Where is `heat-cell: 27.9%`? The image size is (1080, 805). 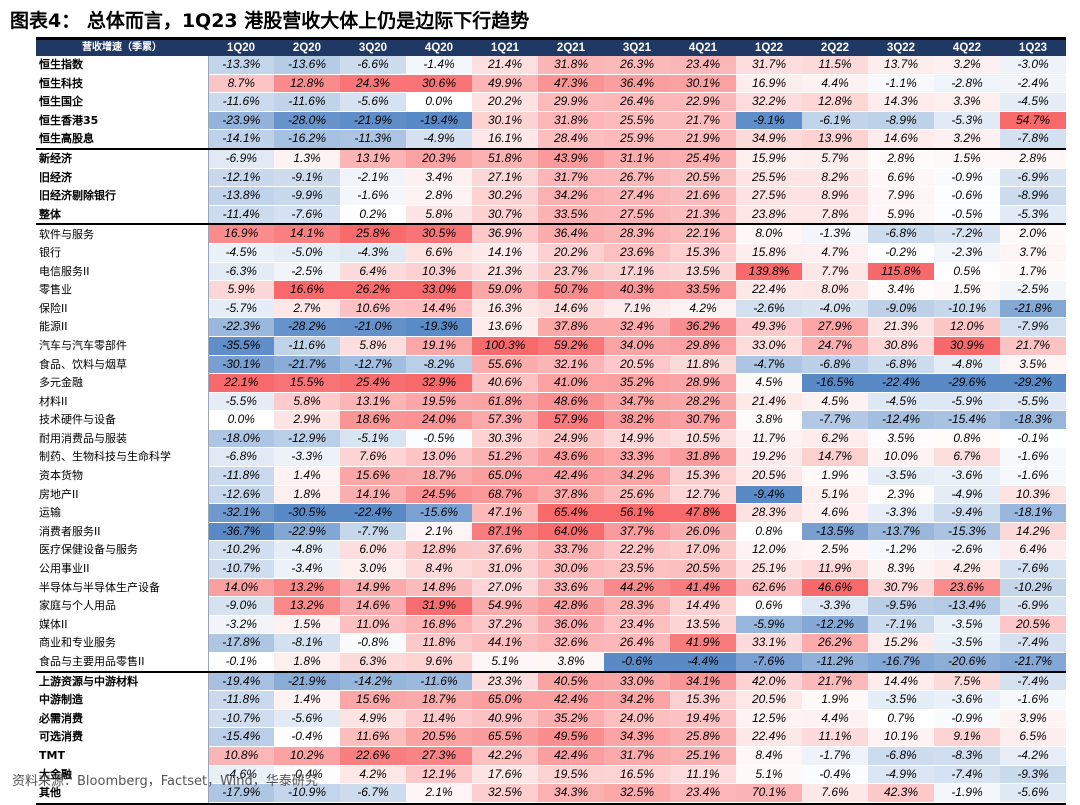 heat-cell: 27.9% is located at coordinates (835, 327).